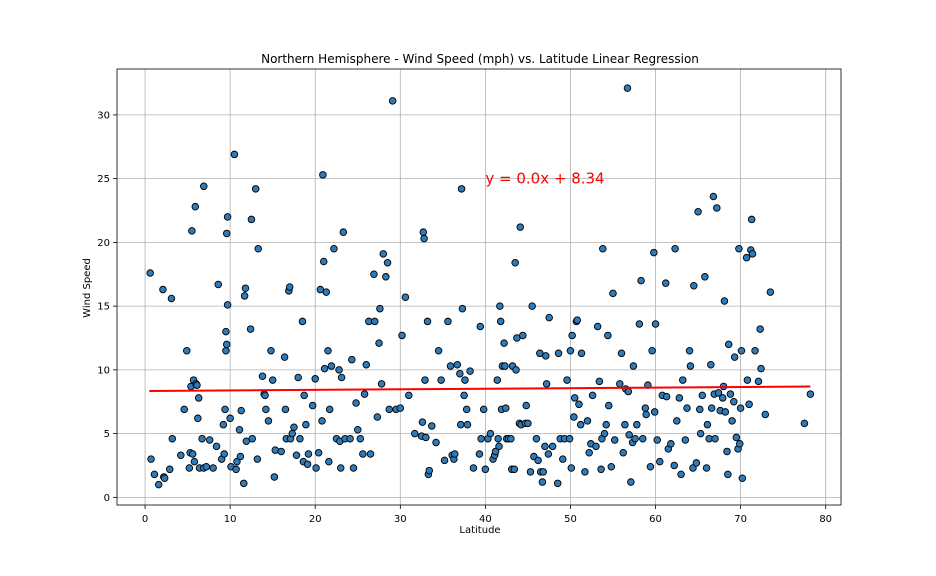  What do you see at coordinates (103, 307) in the screenshot?
I see `y-tick-label: 15` at bounding box center [103, 307].